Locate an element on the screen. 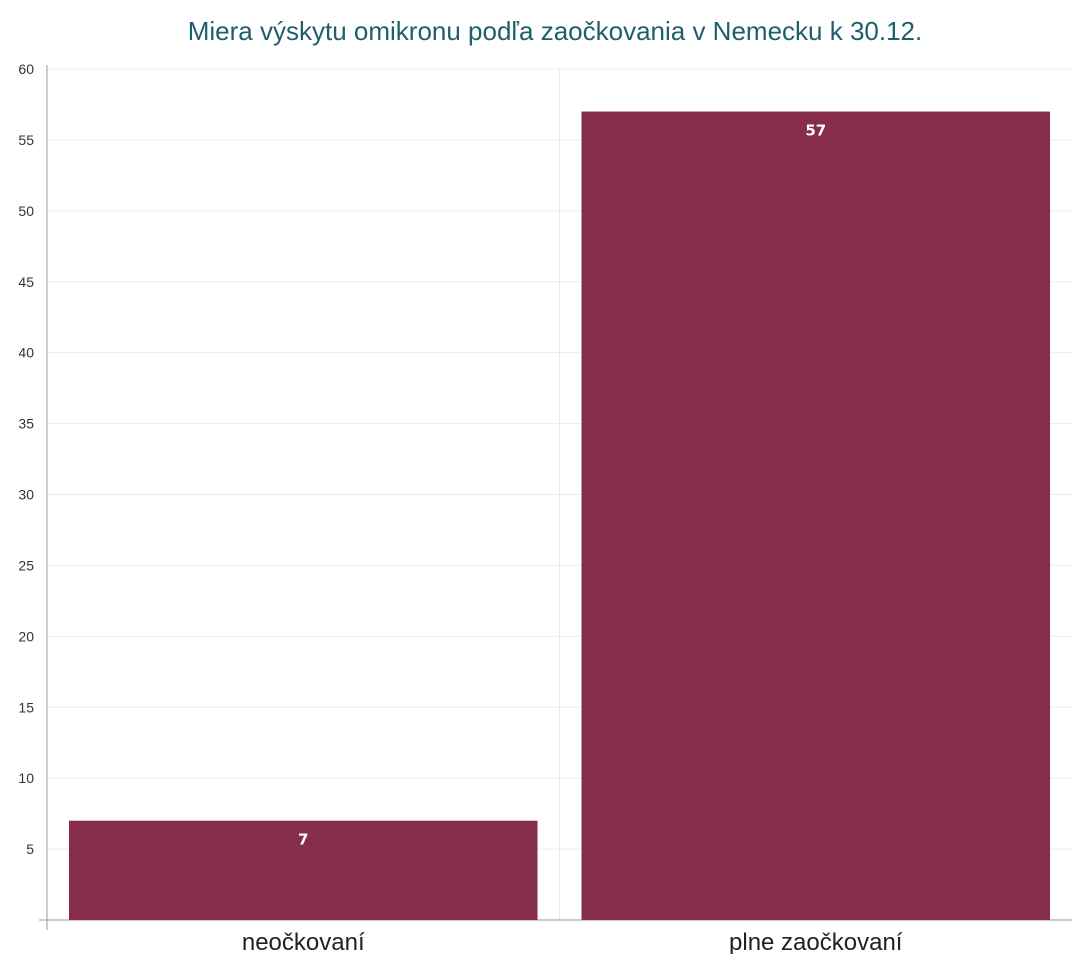 The image size is (1074, 954). y-tick-label: 30 is located at coordinates (26, 495).